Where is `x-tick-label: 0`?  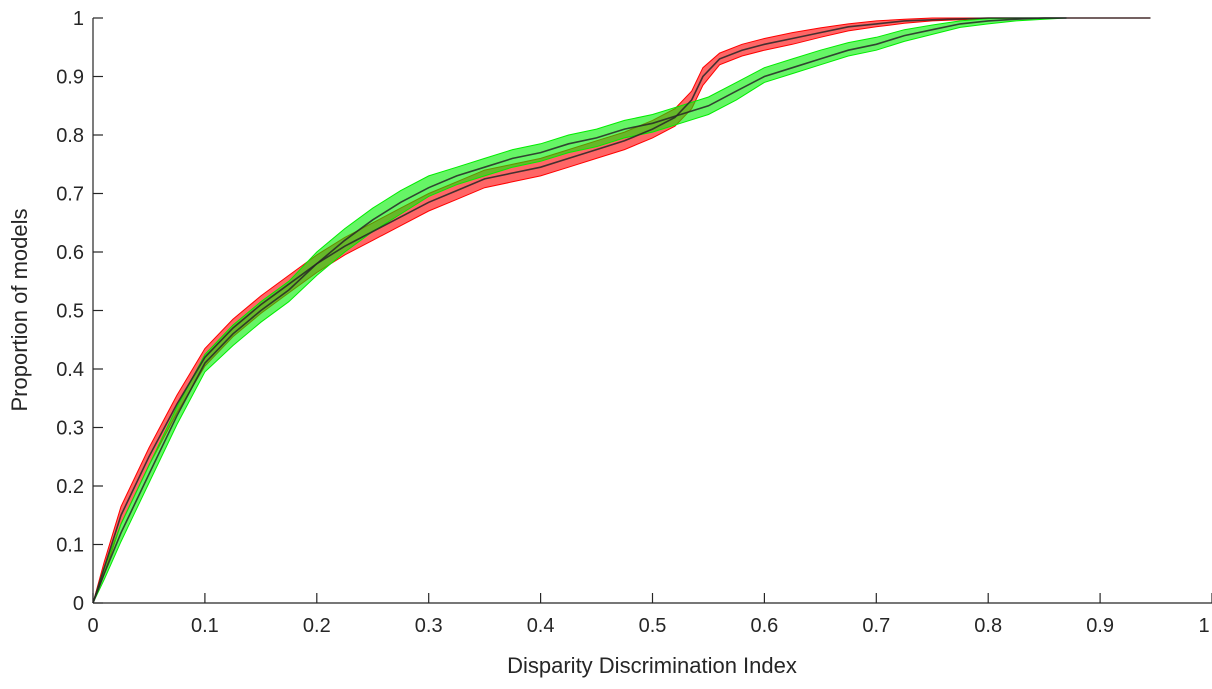
x-tick-label: 0 is located at coordinates (92, 626).